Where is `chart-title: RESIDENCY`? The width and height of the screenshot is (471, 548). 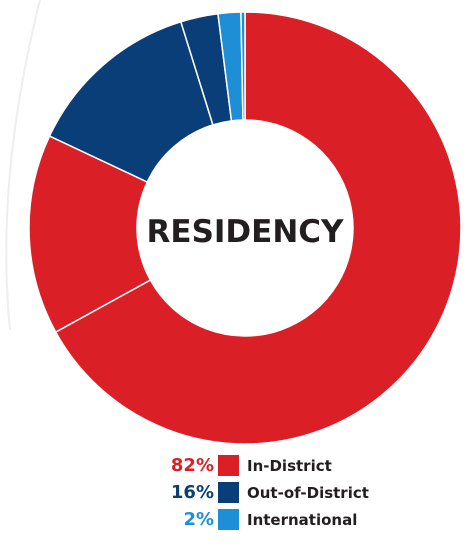 chart-title: RESIDENCY is located at coordinates (246, 232).